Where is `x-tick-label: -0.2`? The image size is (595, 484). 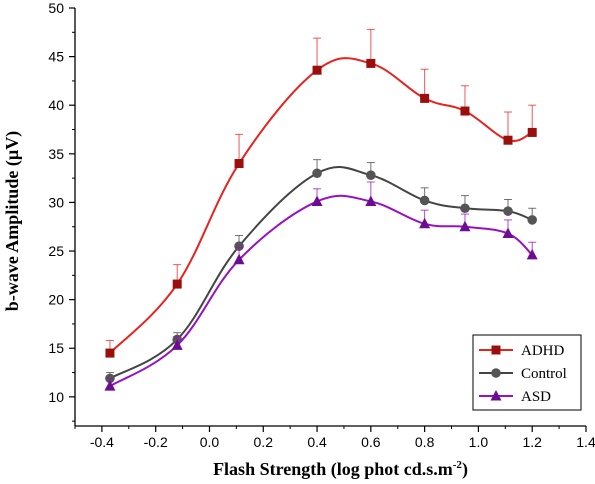 x-tick-label: -0.2 is located at coordinates (156, 442).